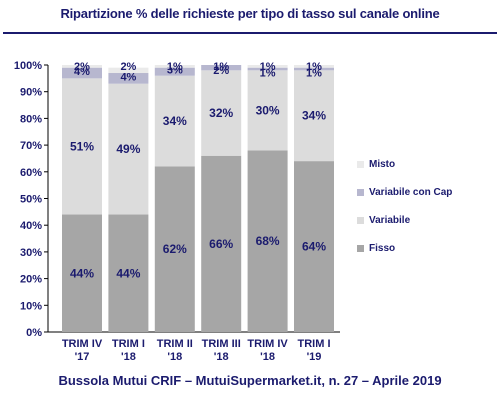 This screenshot has width=500, height=403. I want to click on data-label: 51%, so click(82, 146).